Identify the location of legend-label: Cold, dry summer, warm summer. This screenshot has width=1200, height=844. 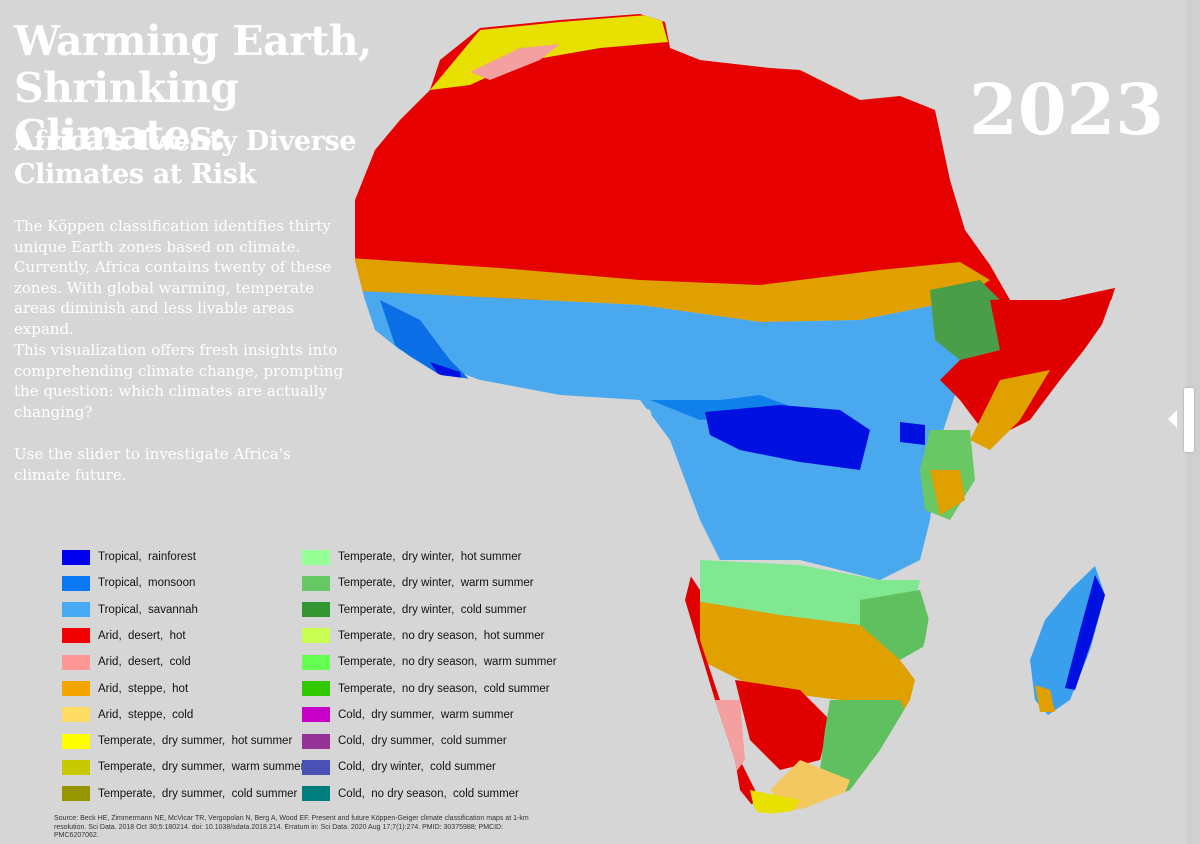
(426, 714).